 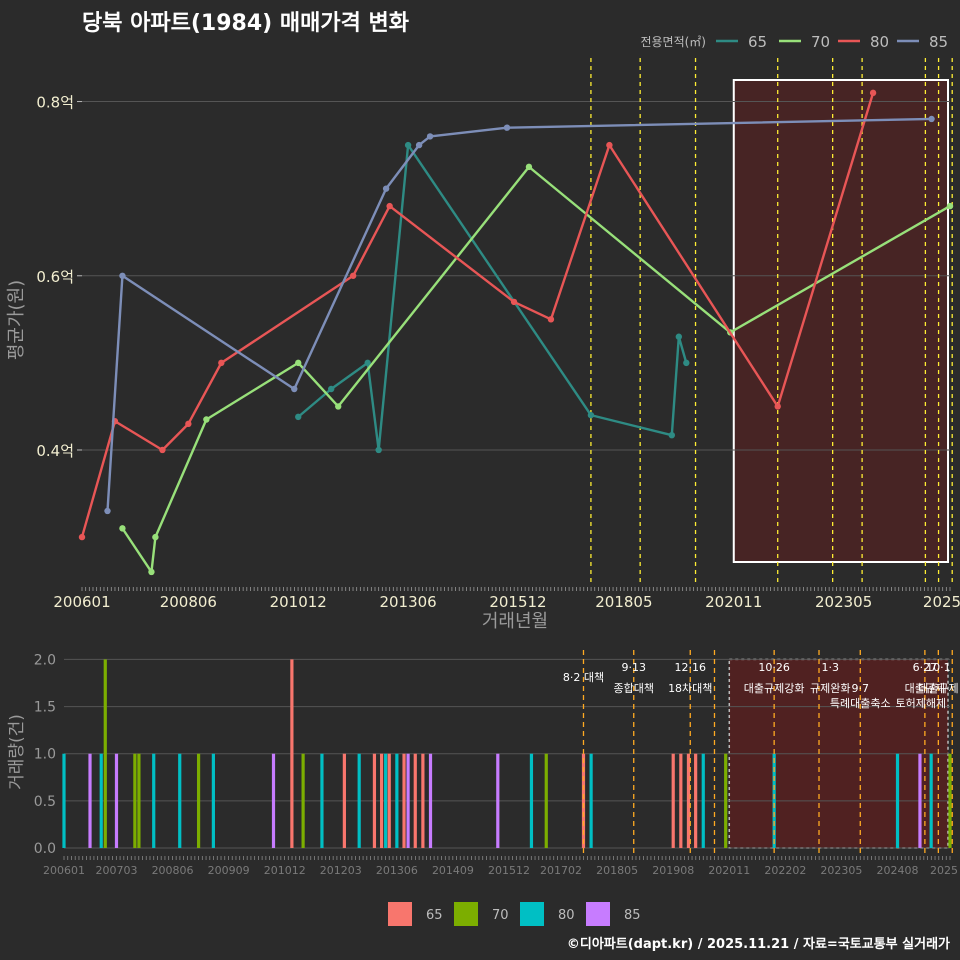 What do you see at coordinates (45, 802) in the screenshot?
I see `bottom-y-tick-label: 0.5` at bounding box center [45, 802].